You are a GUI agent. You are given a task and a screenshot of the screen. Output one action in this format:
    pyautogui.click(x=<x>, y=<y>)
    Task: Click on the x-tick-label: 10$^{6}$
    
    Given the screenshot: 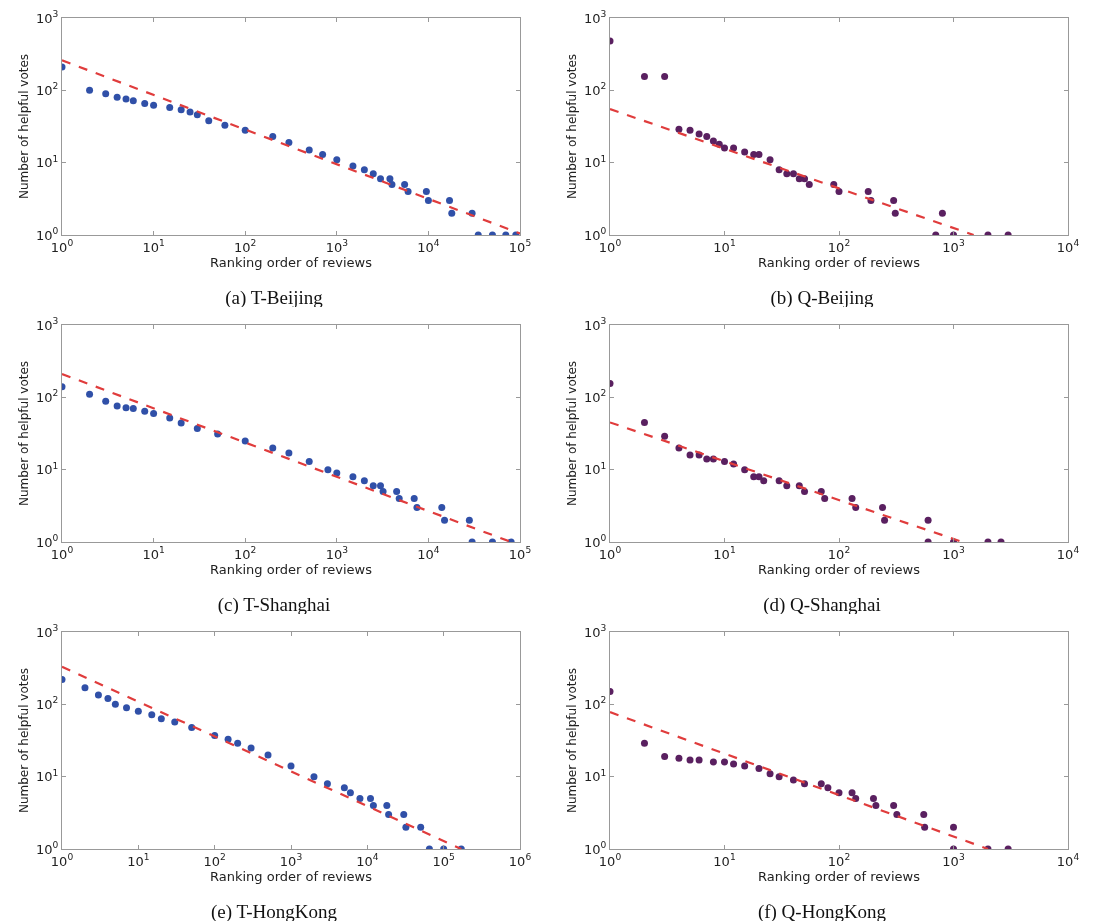 What is the action you would take?
    pyautogui.click(x=520, y=860)
    